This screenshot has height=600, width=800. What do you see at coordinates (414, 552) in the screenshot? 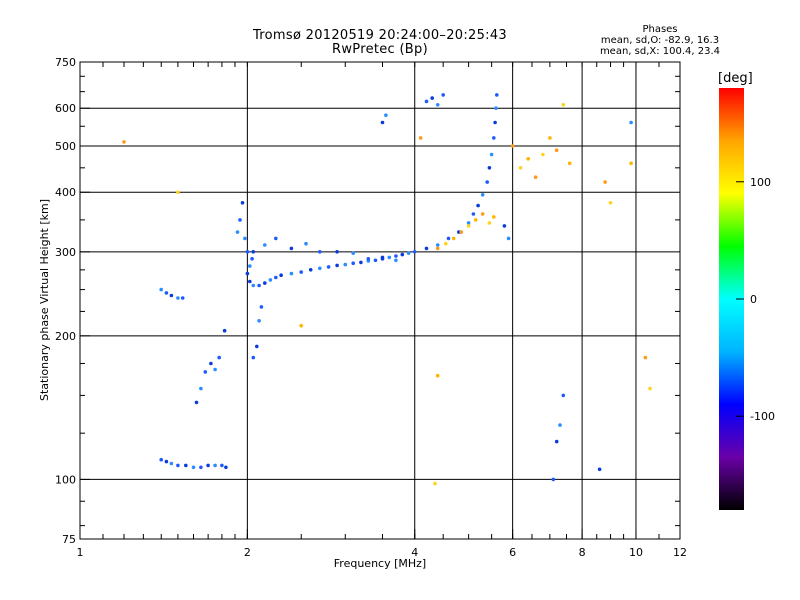
I see `x-tick-label: 4` at bounding box center [414, 552].